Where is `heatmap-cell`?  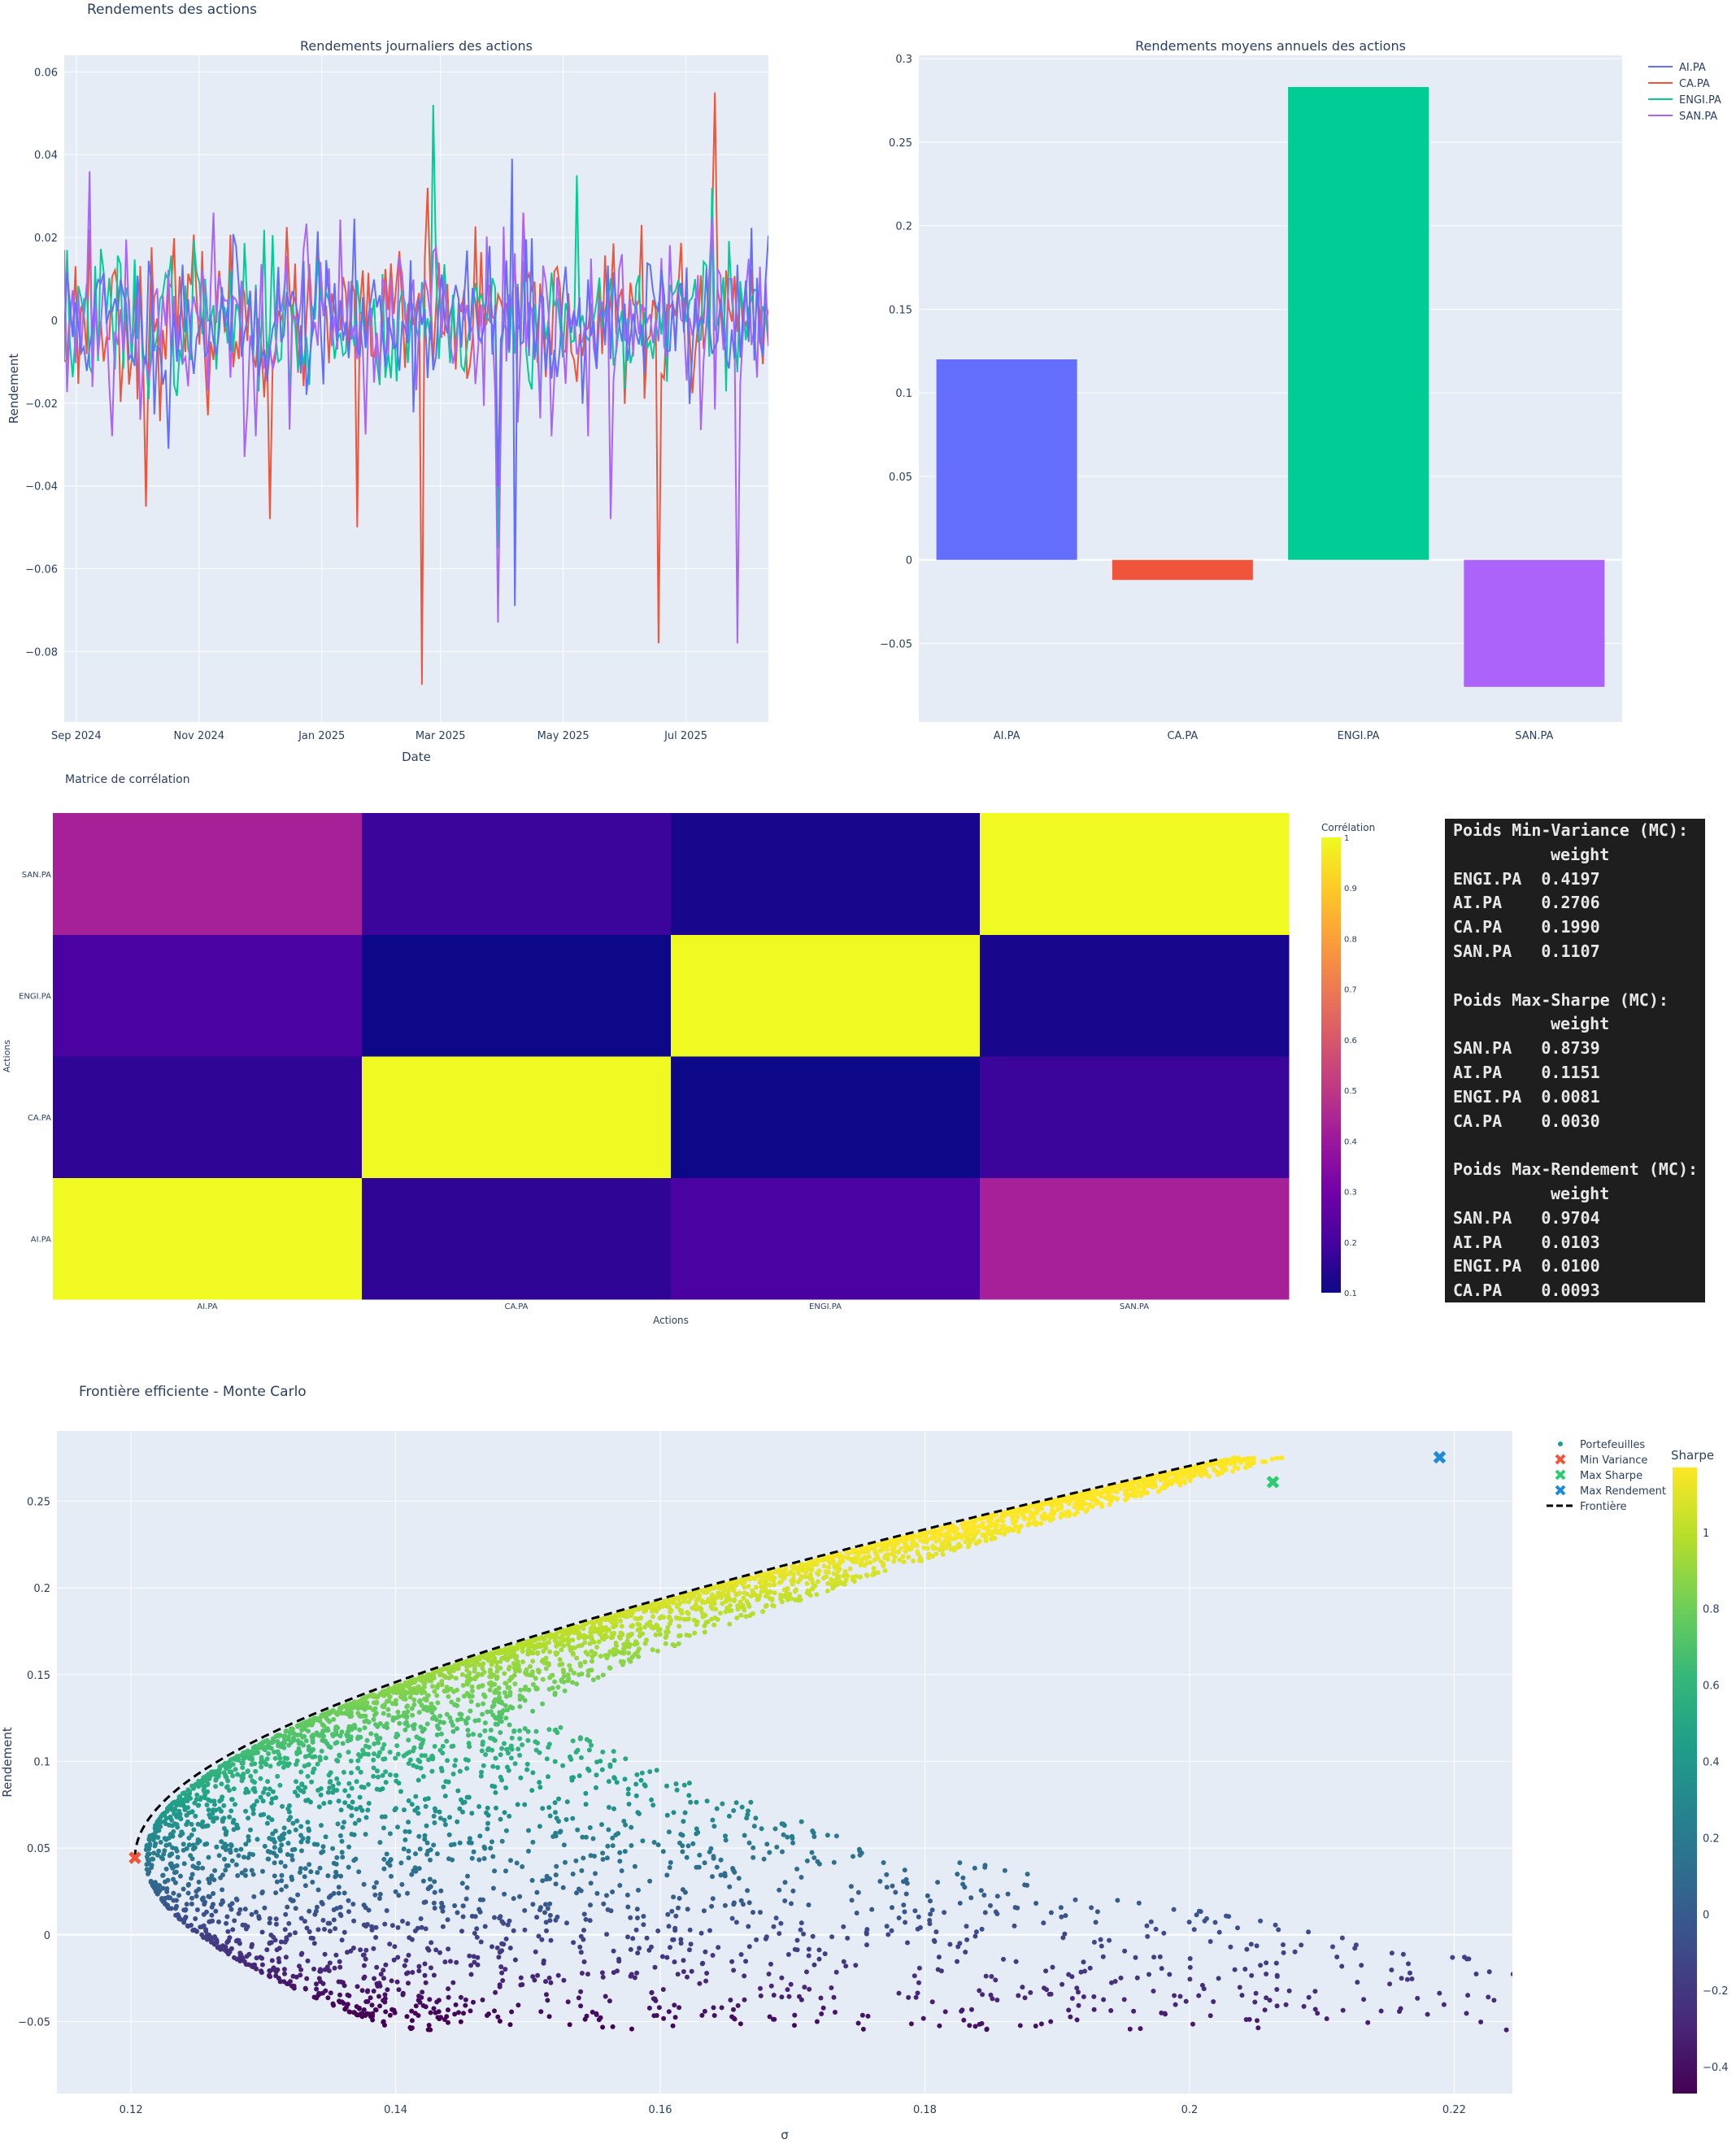 heatmap-cell is located at coordinates (517, 874).